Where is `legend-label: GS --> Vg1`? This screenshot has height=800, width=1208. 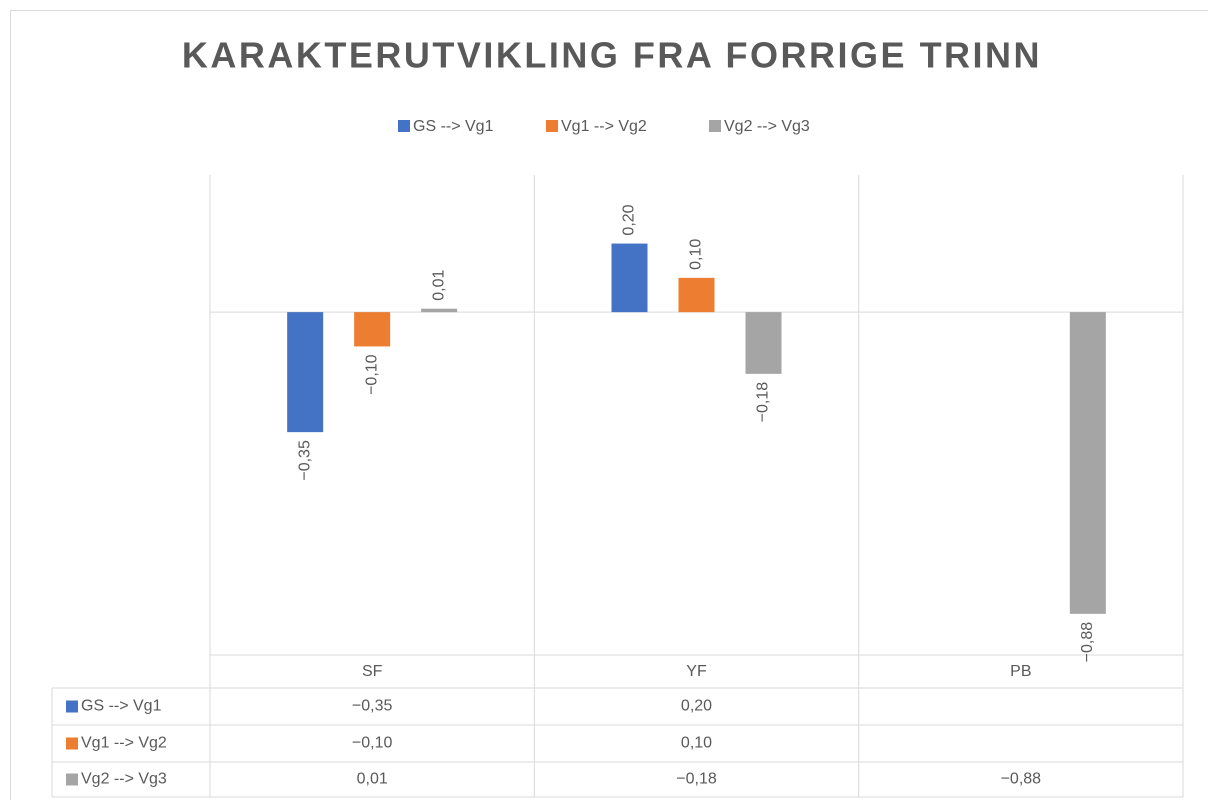
legend-label: GS --> Vg1 is located at coordinates (453, 126).